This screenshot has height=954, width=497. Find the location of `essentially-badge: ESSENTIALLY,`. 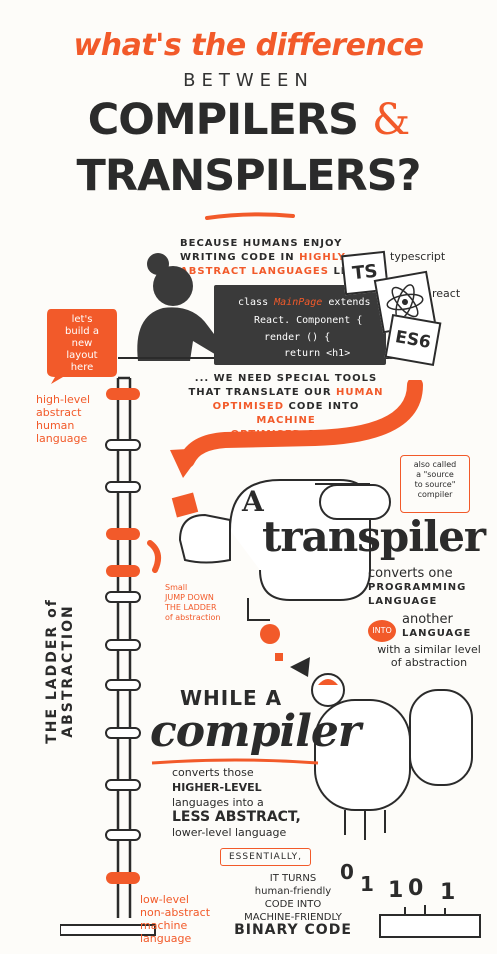

essentially-badge: ESSENTIALLY, is located at coordinates (266, 857).